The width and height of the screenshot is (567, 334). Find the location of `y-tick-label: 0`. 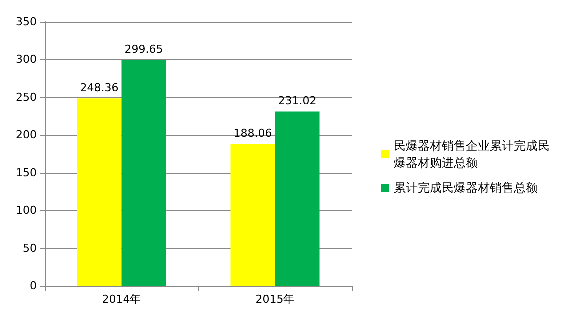

y-tick-label: 0 is located at coordinates (33, 286).